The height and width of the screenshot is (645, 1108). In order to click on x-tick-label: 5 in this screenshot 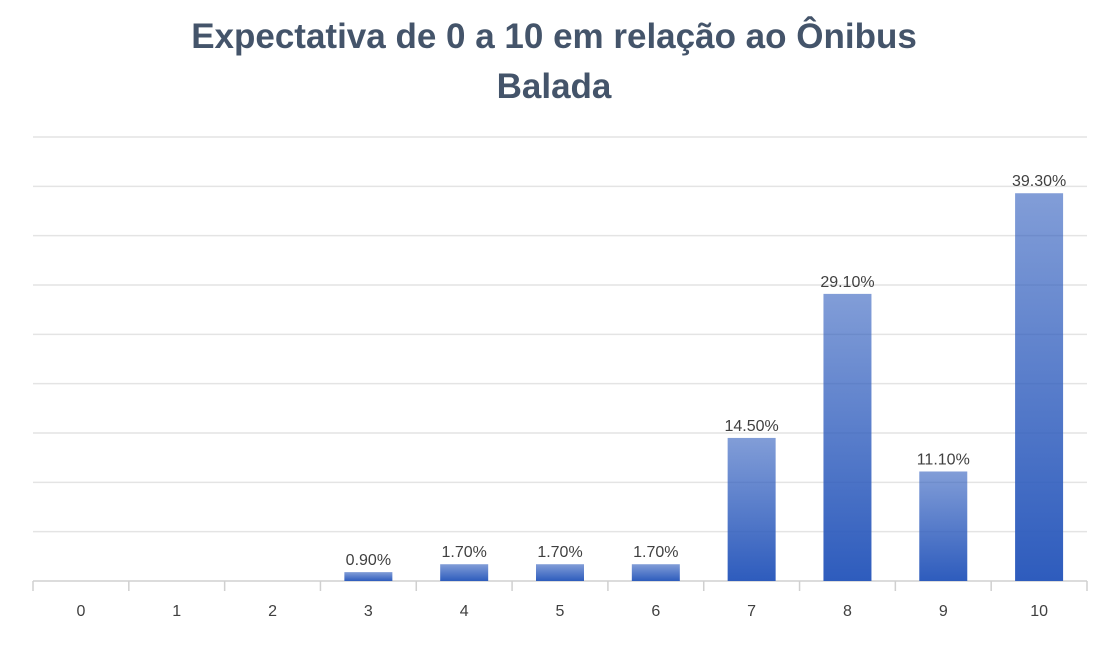, I will do `click(560, 611)`.